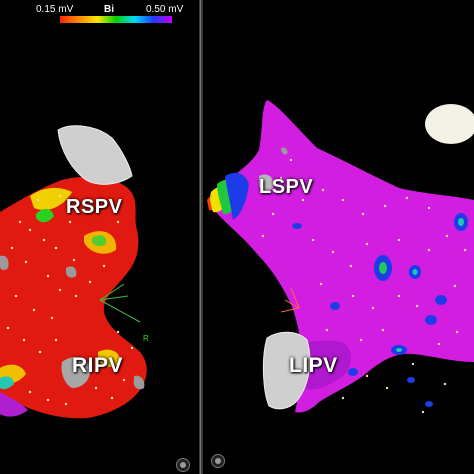 The height and width of the screenshot is (474, 474). Describe the element at coordinates (45, 215) in the screenshot. I see `upper-green-patch` at that location.